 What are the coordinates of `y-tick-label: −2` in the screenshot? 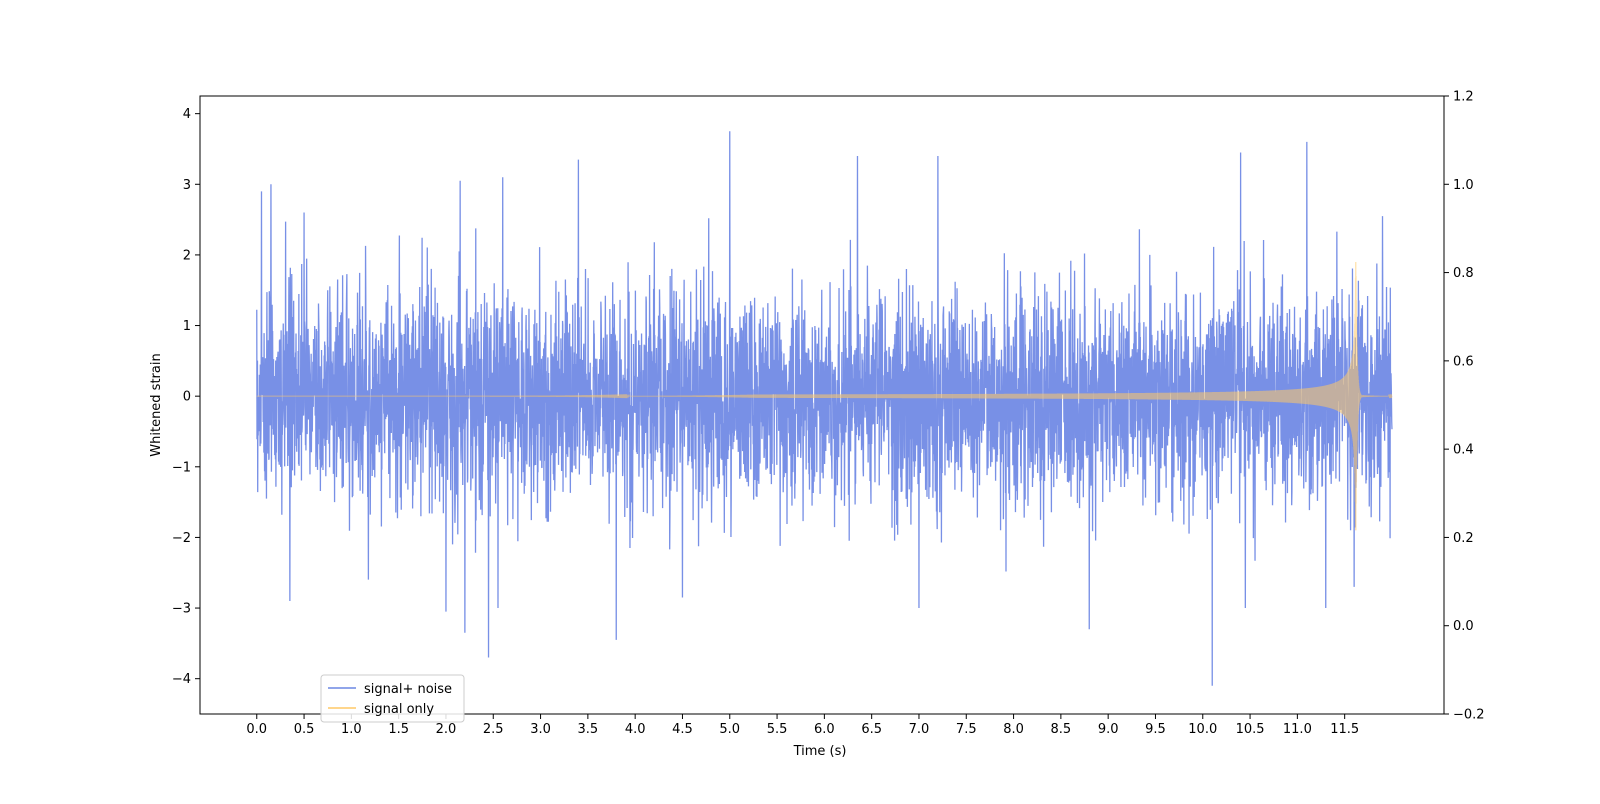 It's located at (181, 538).